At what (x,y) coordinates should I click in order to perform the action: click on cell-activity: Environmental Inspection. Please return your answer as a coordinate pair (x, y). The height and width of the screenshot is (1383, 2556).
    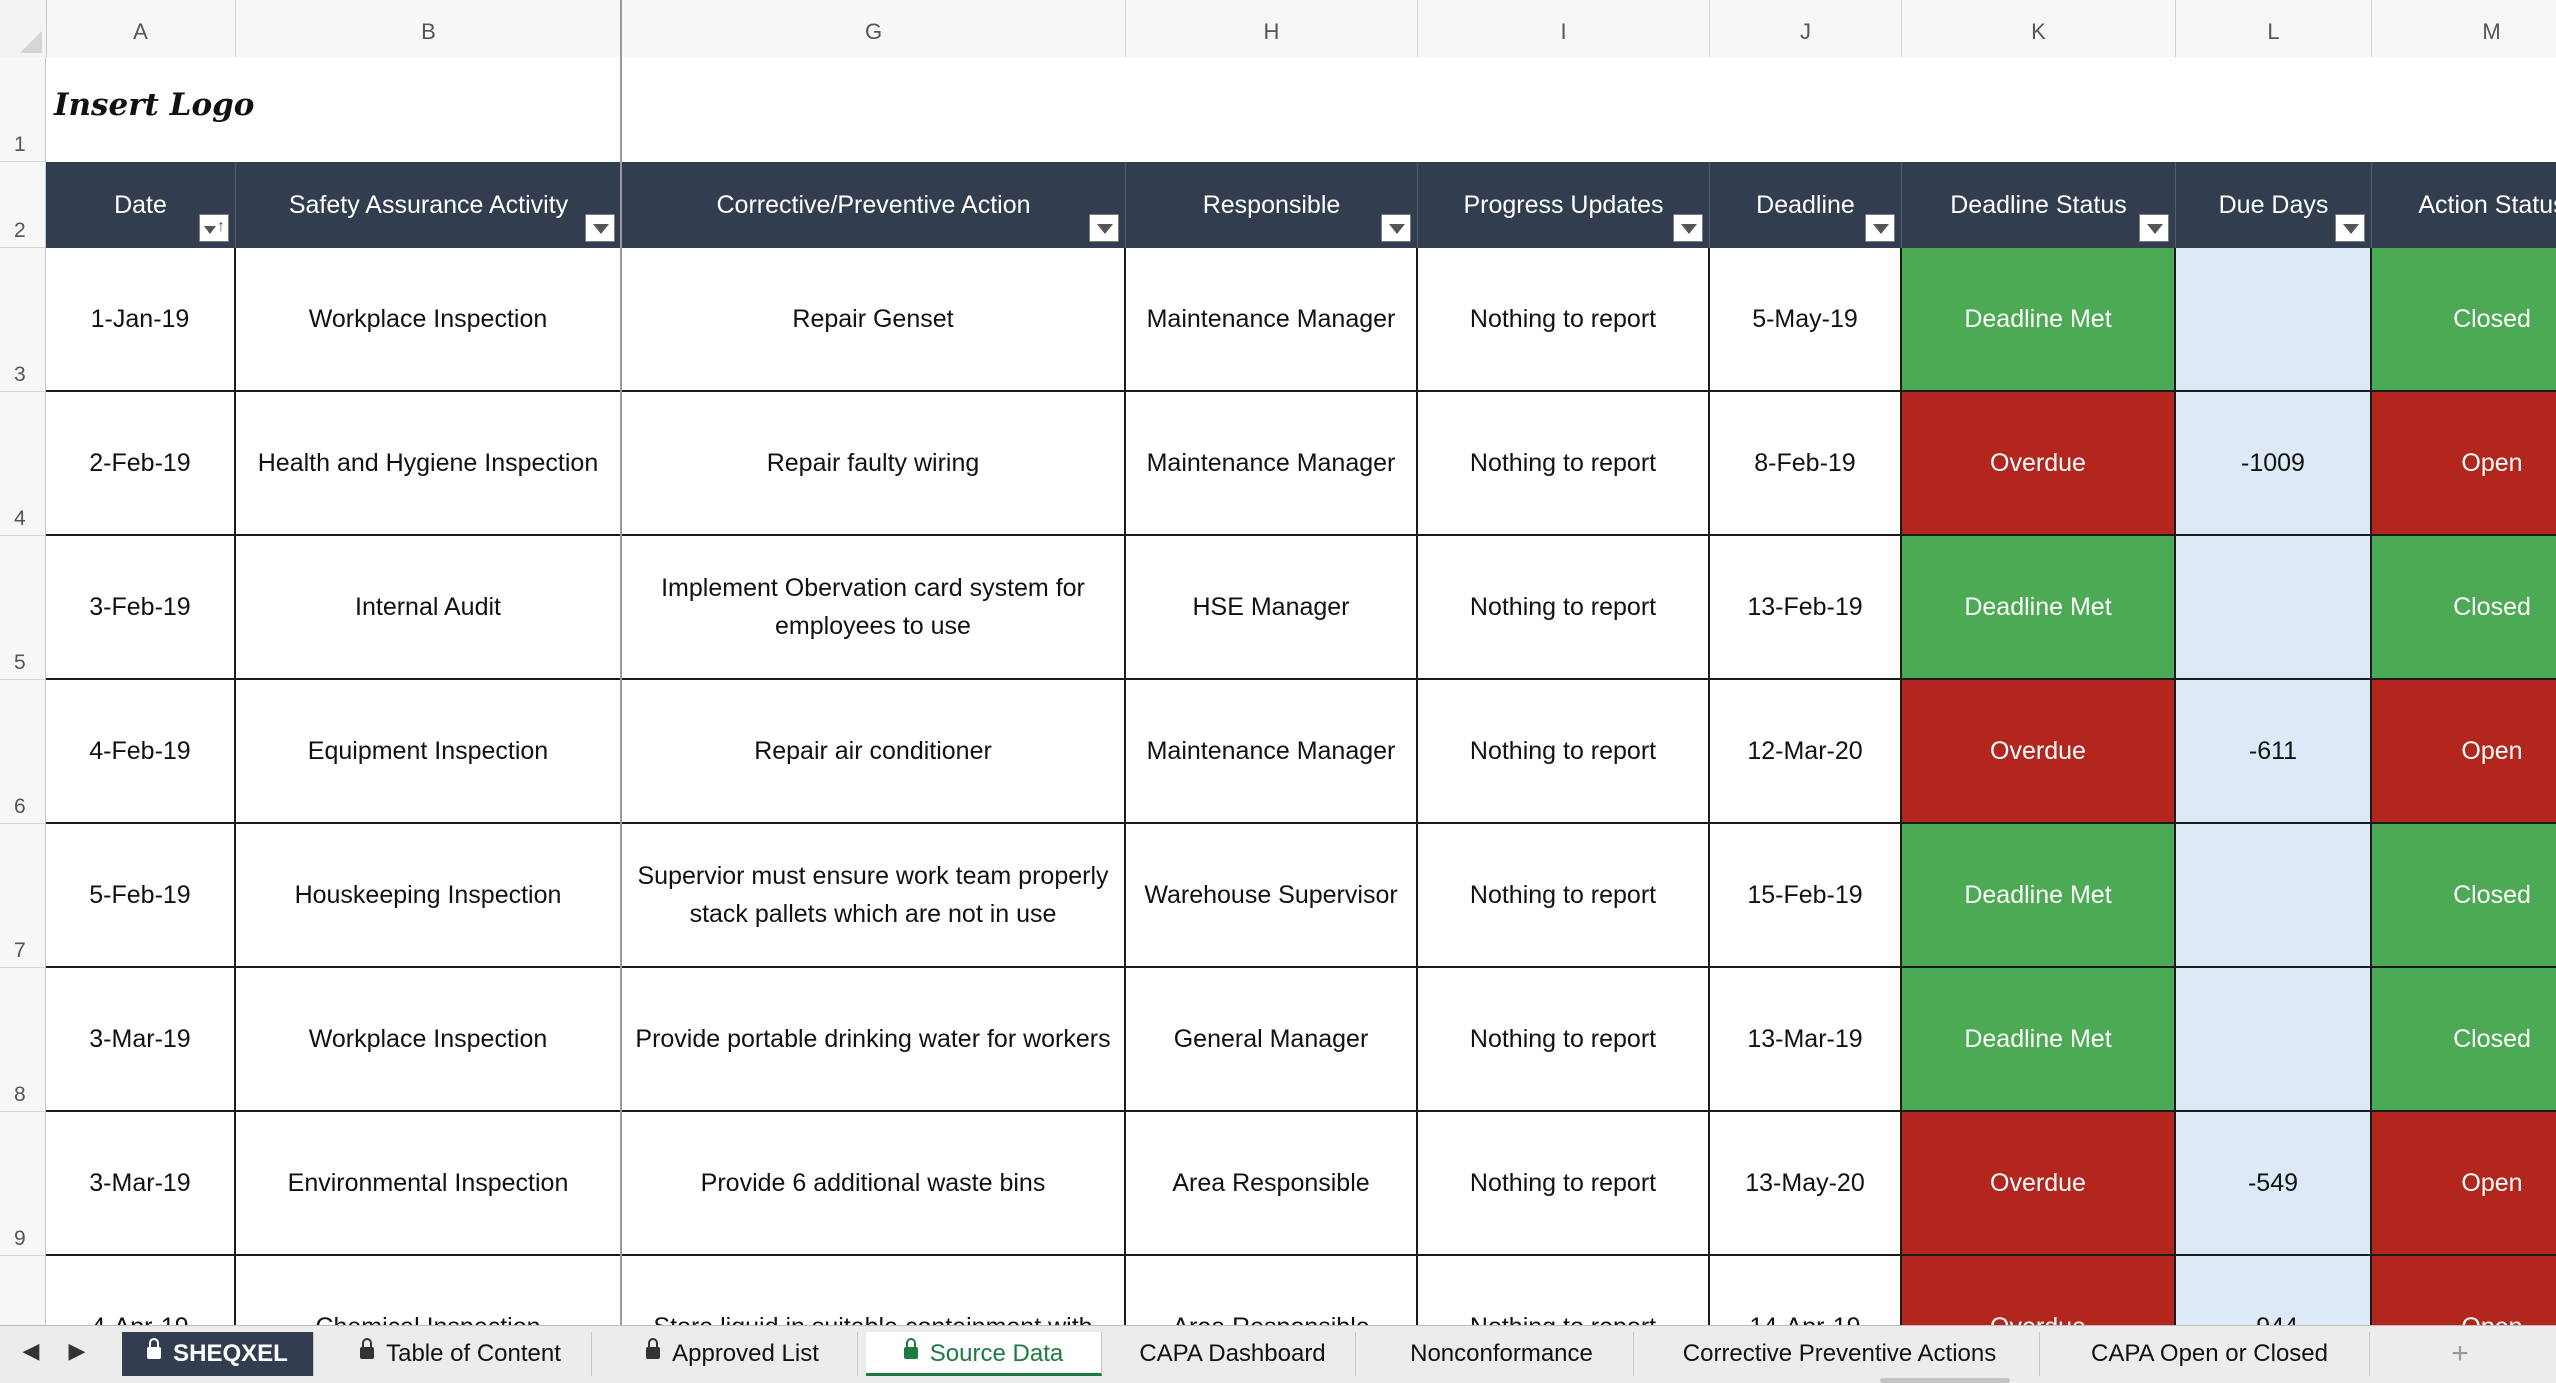
    Looking at the image, I should click on (429, 1184).